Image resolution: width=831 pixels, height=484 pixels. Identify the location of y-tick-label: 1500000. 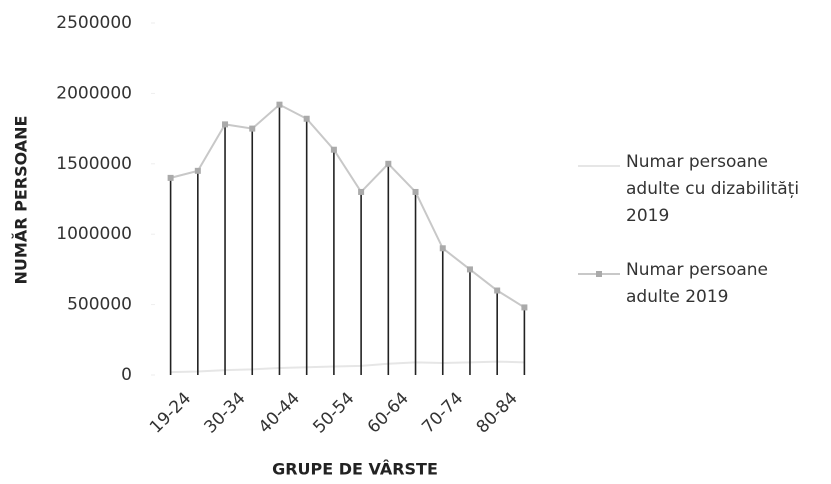
(94, 164).